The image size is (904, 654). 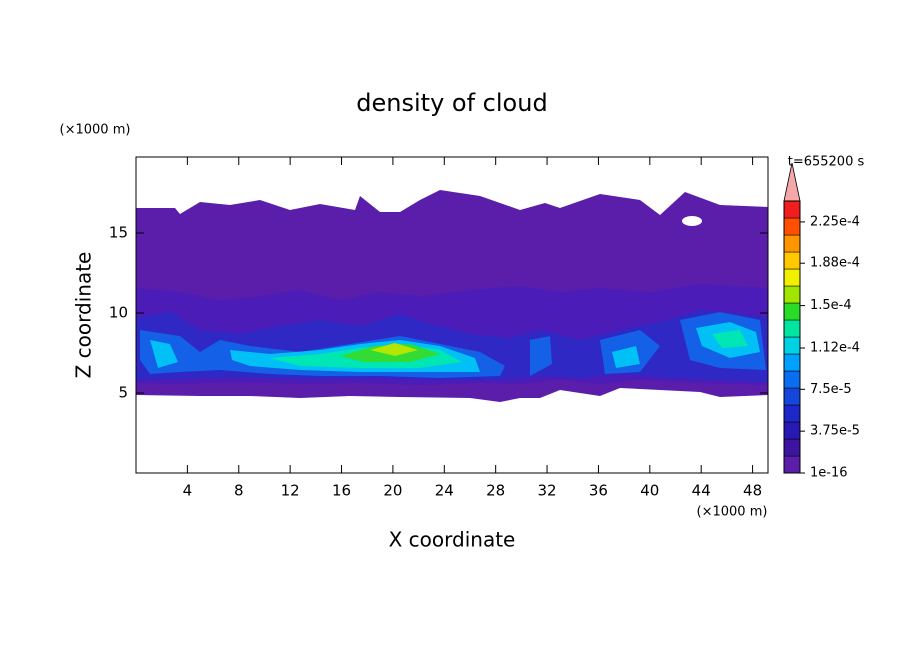 I want to click on y-tick-label: 10, so click(x=118, y=313).